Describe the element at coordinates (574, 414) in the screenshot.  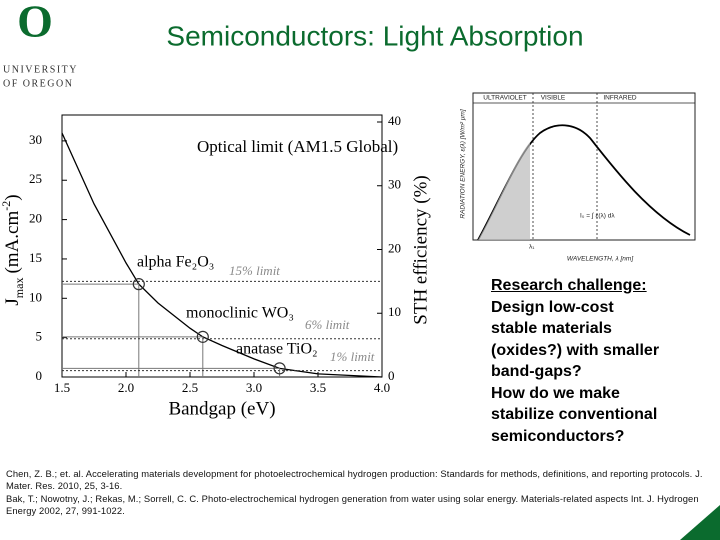
I see `callout-line: stabilize conventional` at that location.